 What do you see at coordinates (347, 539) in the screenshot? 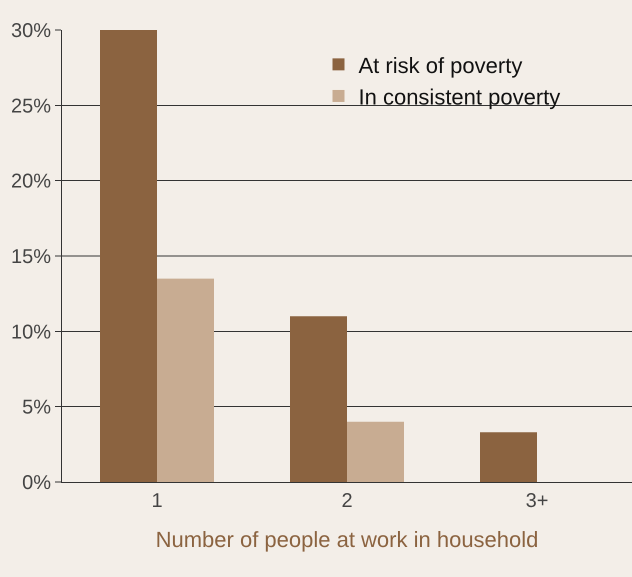
I see `x-axis-title: Number of people at work in household` at bounding box center [347, 539].